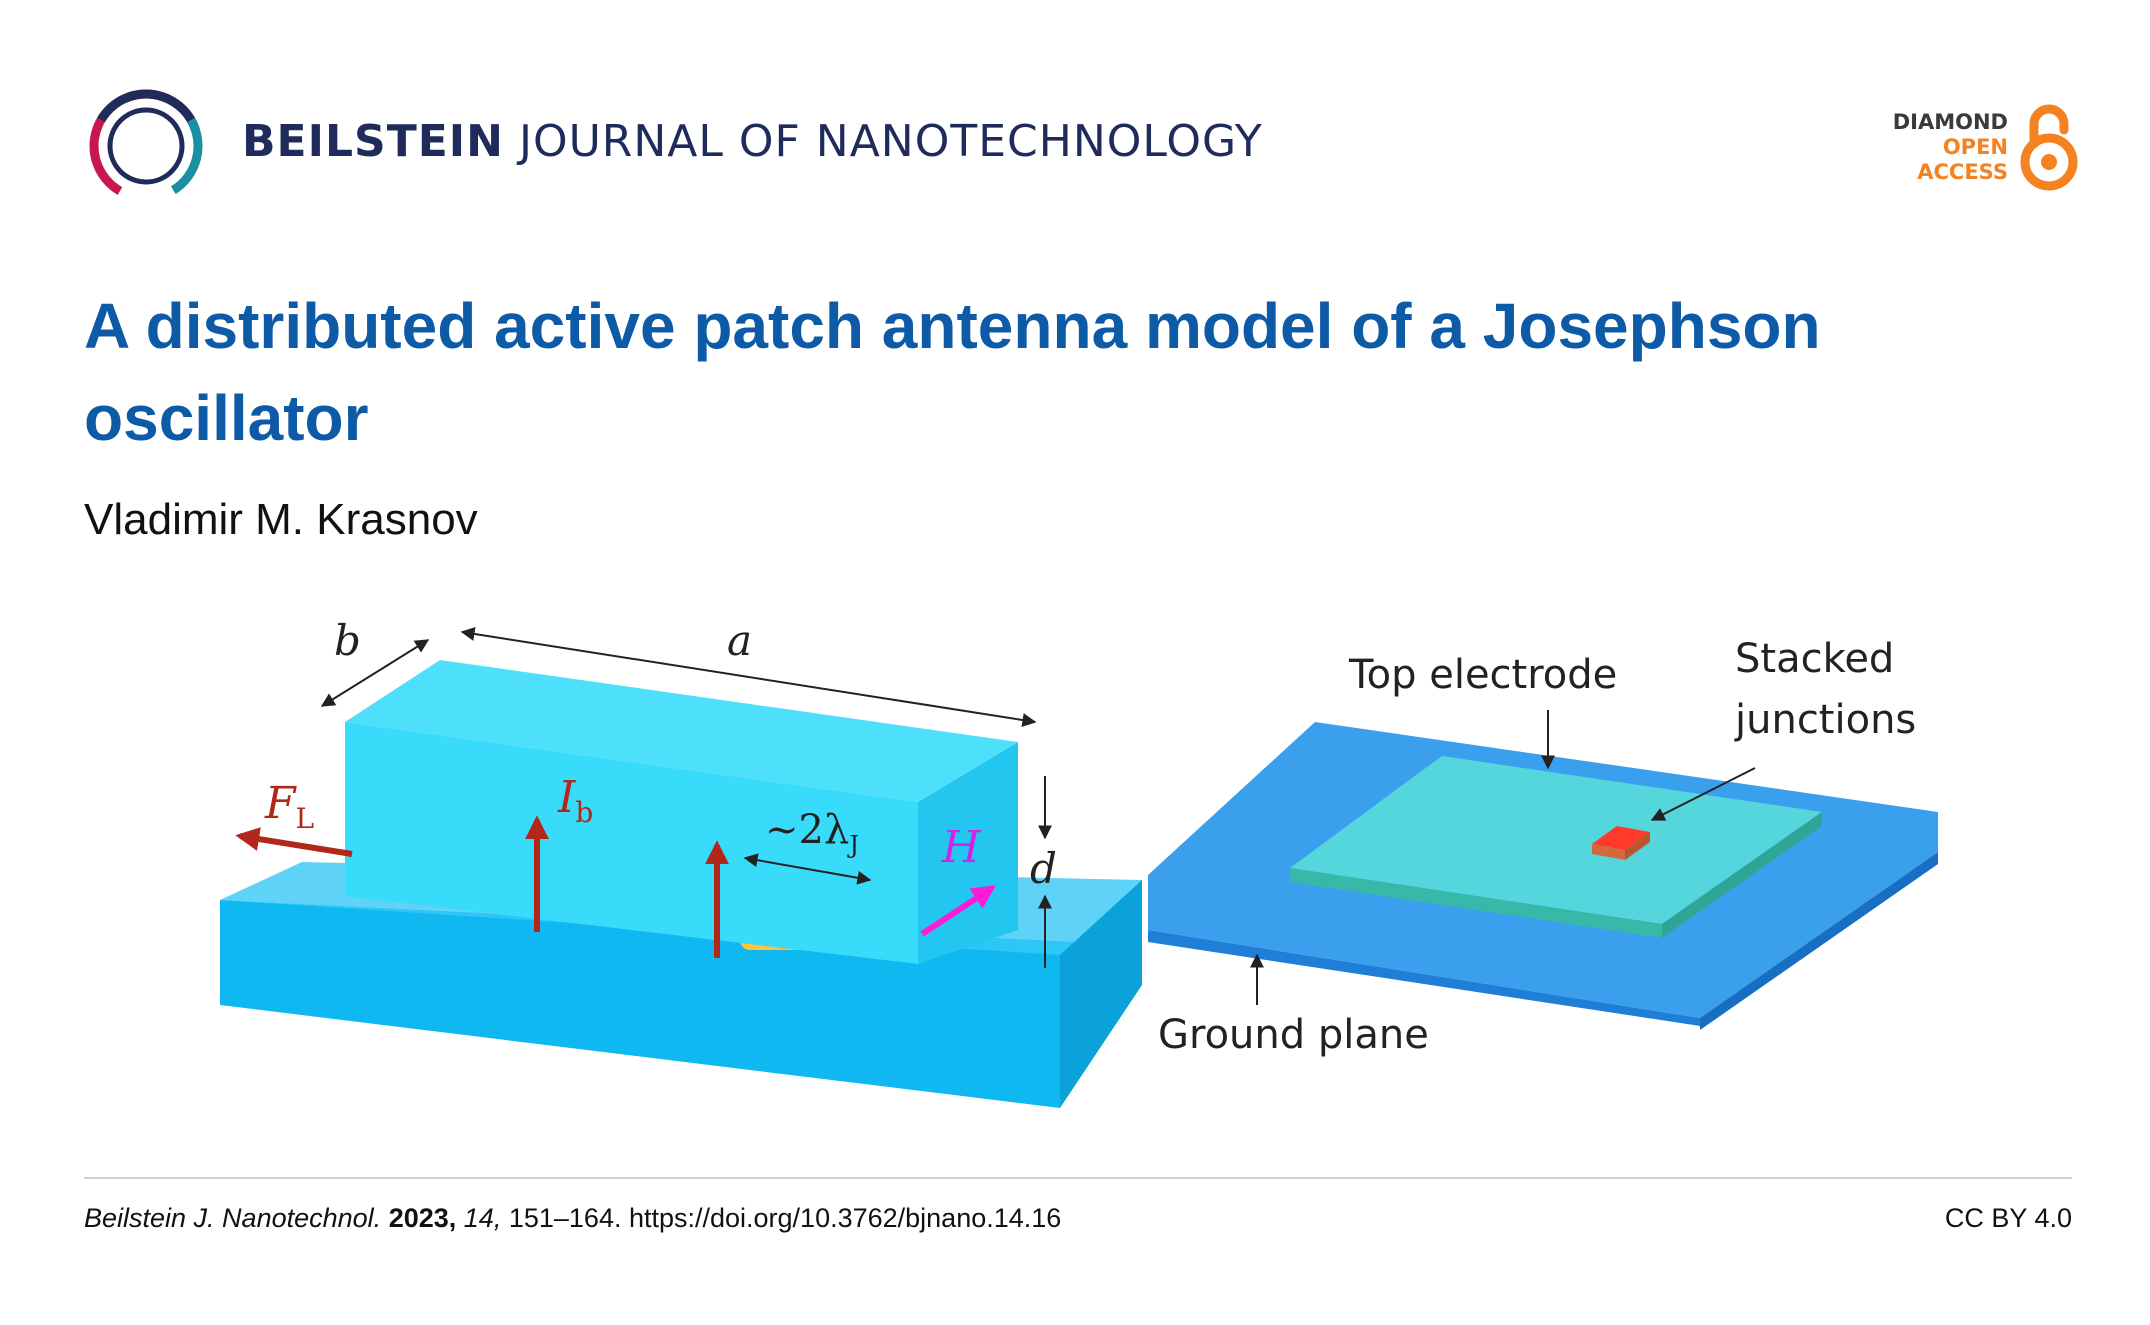  I want to click on label-wavelength: ~2λJ, so click(812, 833).